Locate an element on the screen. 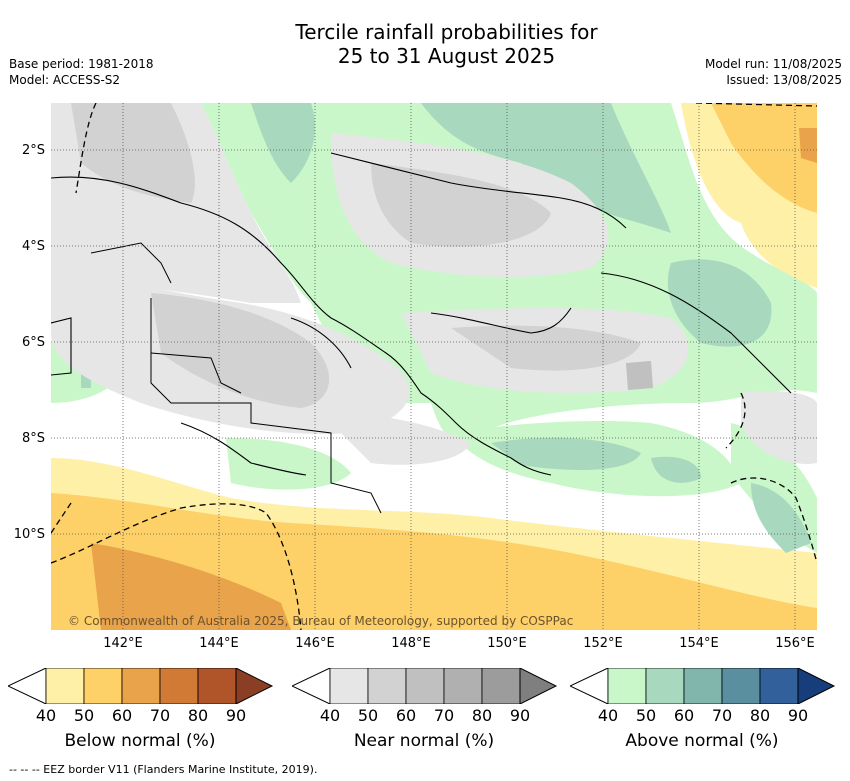 The image size is (850, 781). near-label-80: 80 is located at coordinates (482, 715).